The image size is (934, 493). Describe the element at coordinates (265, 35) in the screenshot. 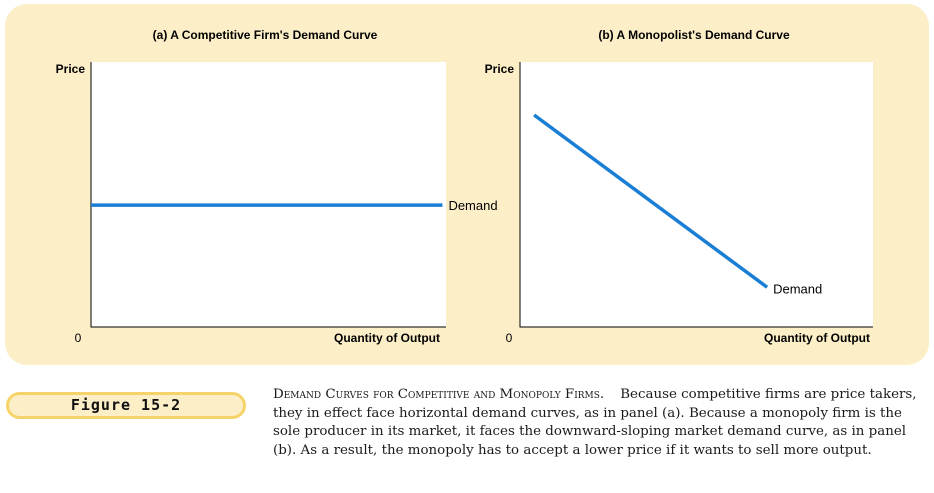

I see `chart-a-title: (a) A Competitive Firm's Demand Curve` at that location.